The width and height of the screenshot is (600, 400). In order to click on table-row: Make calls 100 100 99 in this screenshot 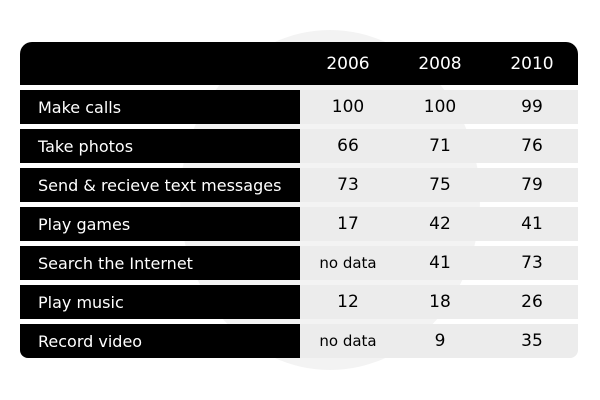, I will do `click(299, 107)`.